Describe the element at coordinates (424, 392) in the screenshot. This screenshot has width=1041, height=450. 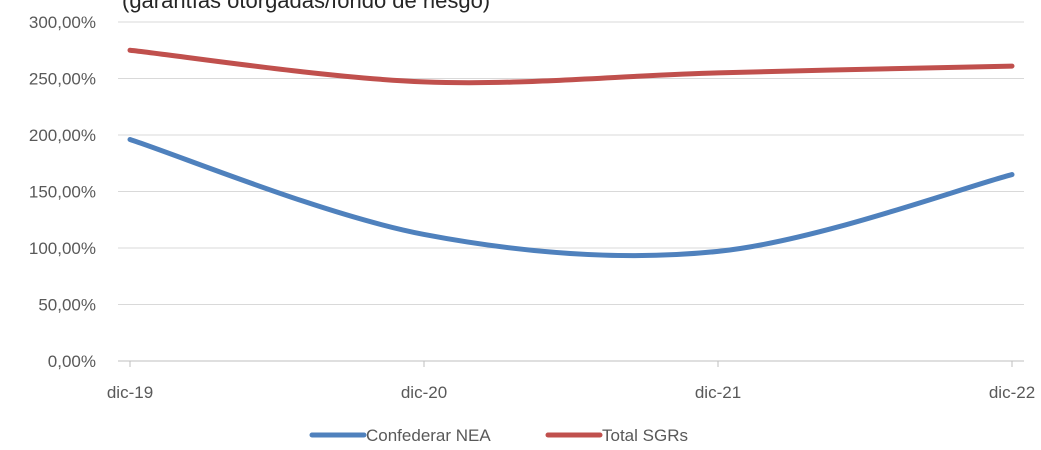
I see `x-tick-label: dic-20` at that location.